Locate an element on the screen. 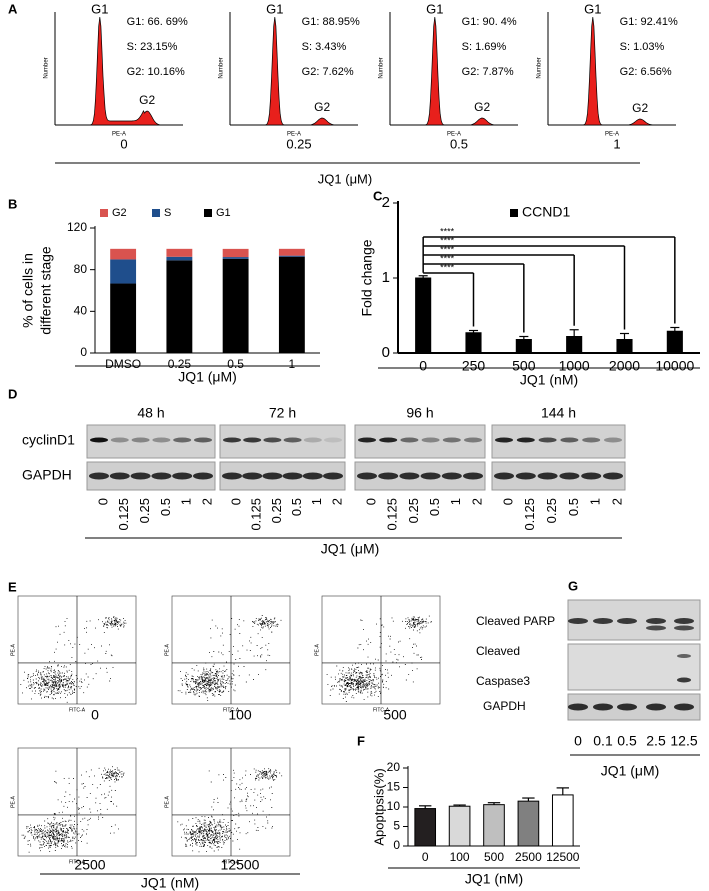 The image size is (709, 891). legend-label: CCND1 is located at coordinates (546, 212).